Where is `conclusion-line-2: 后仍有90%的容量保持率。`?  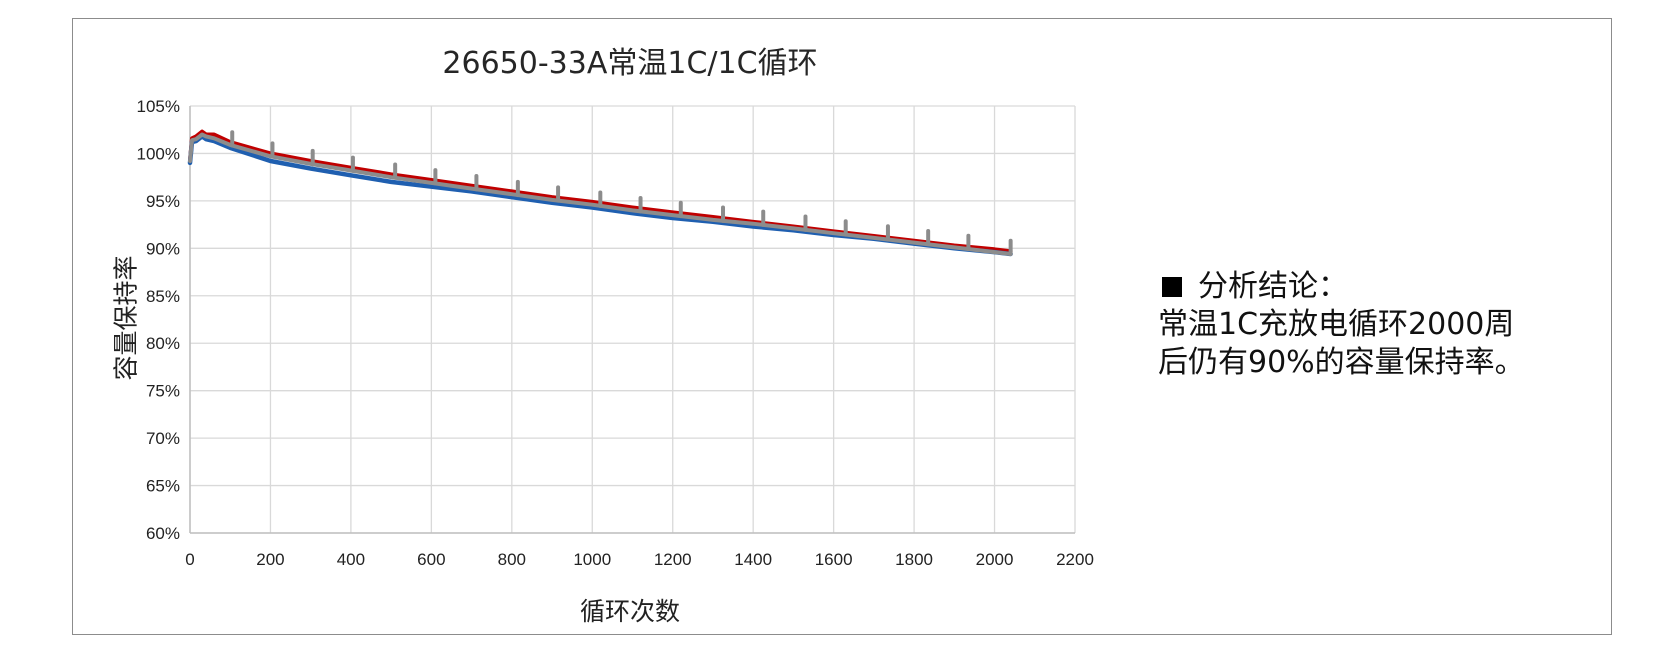
conclusion-line-2: 后仍有90%的容量保持率。 is located at coordinates (1341, 362).